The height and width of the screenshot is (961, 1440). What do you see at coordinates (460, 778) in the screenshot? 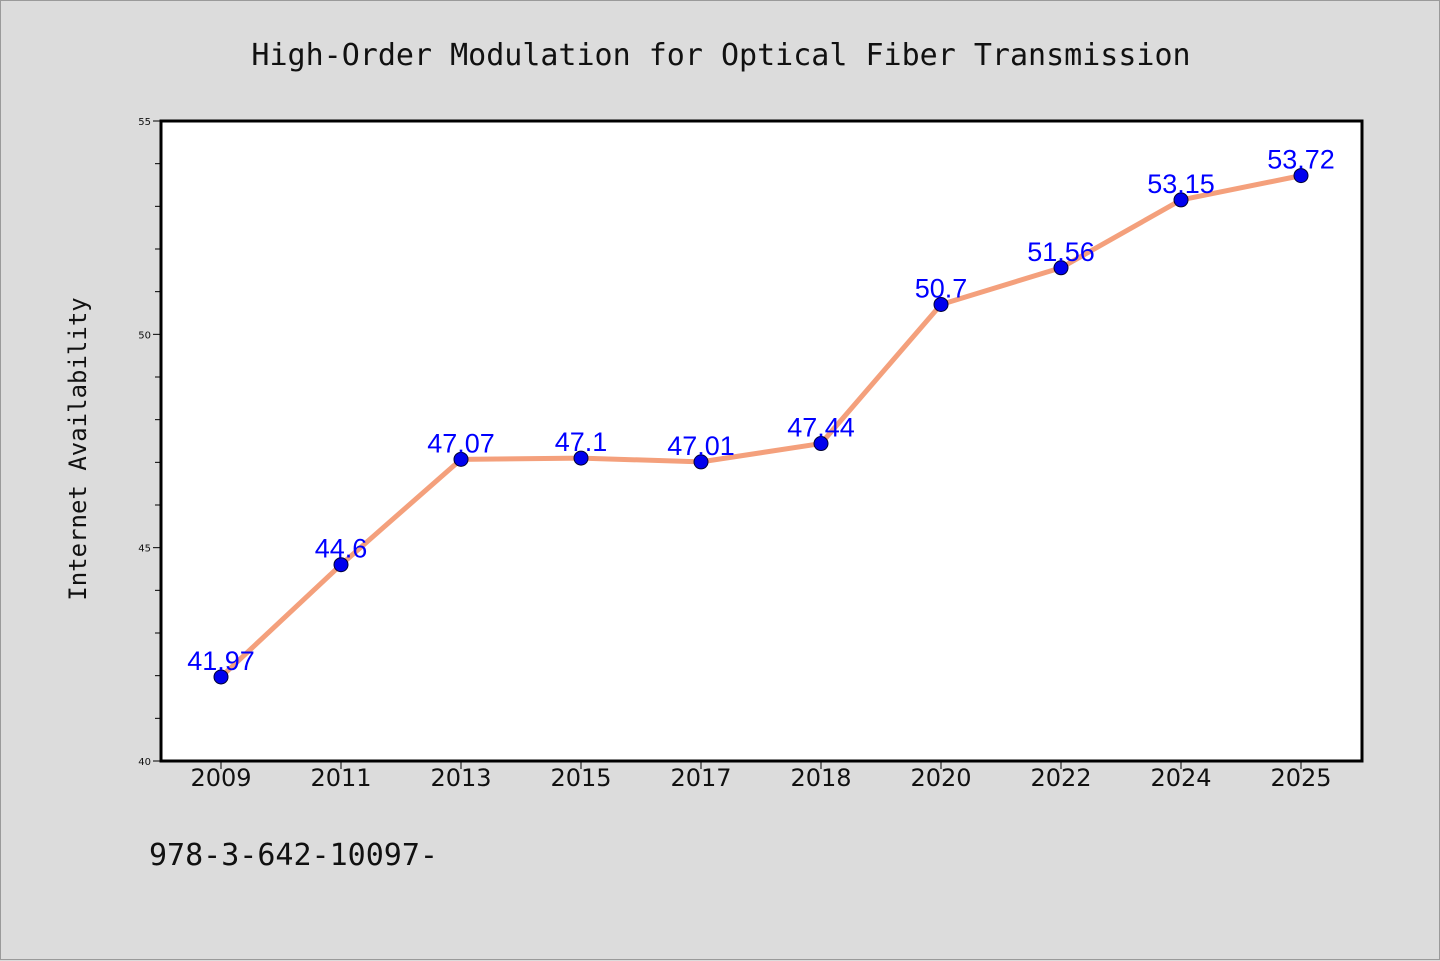
I see `x-tick-label-2013: 2013` at bounding box center [460, 778].